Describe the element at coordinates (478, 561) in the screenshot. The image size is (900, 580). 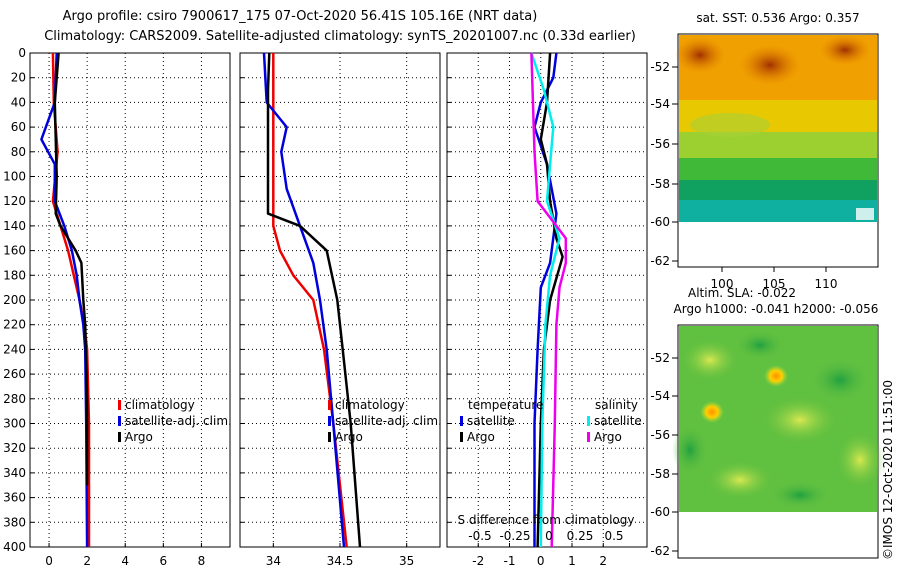
I see `x-tick-label: -2` at that location.